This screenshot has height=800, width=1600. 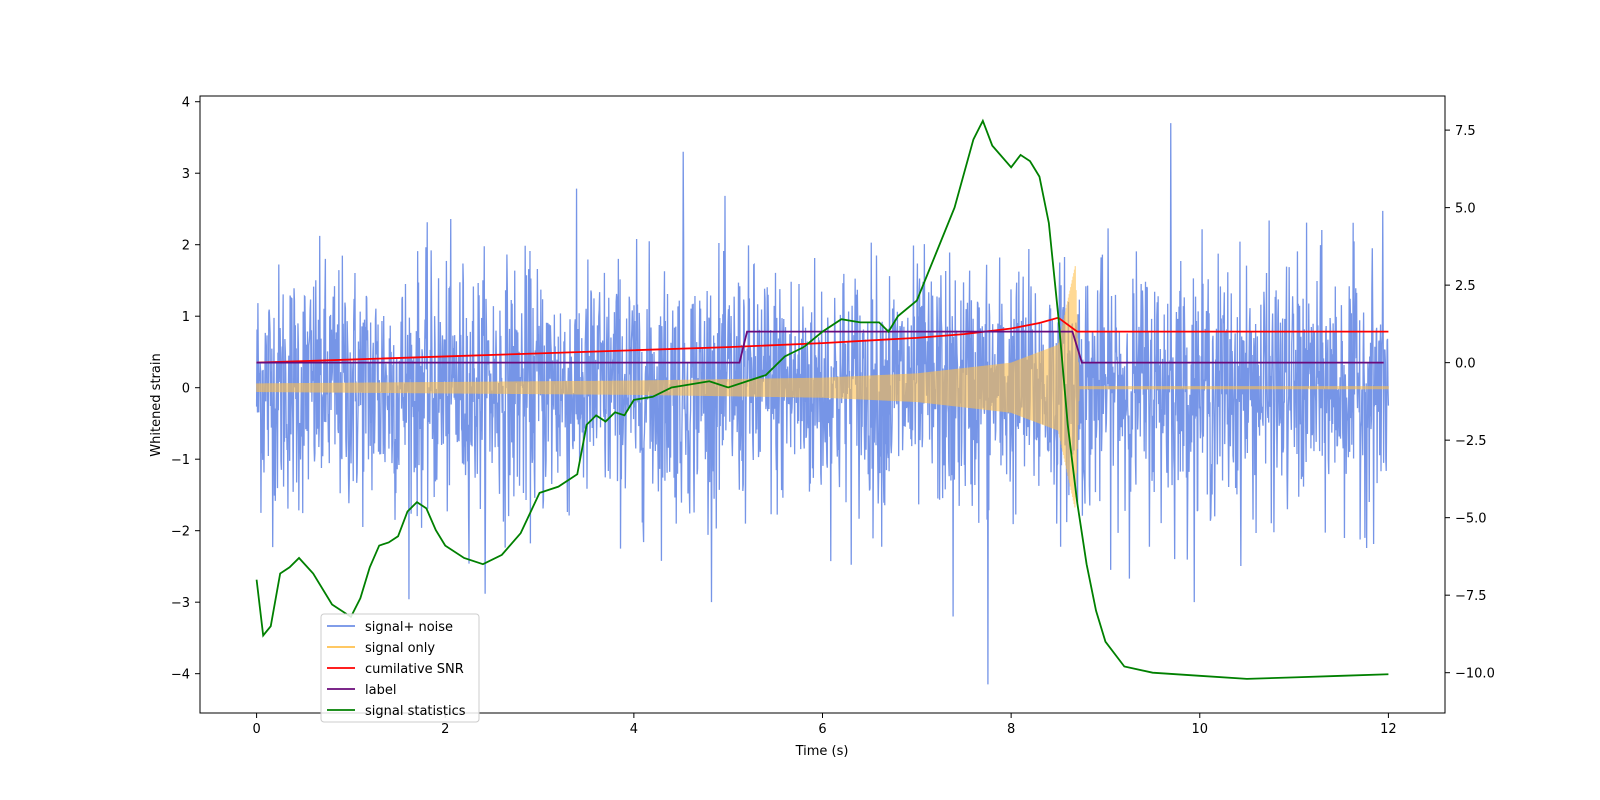 What do you see at coordinates (1475, 674) in the screenshot?
I see `y2-tick-label: −10.0` at bounding box center [1475, 674].